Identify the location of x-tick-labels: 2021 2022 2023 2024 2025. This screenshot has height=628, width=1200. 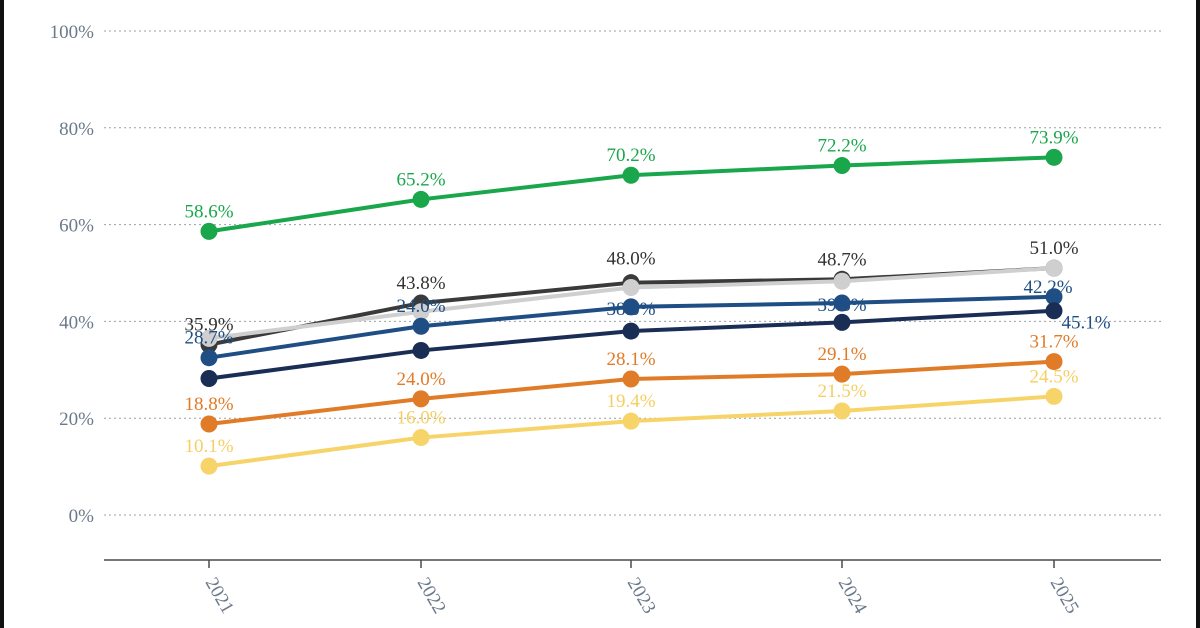
(642, 596).